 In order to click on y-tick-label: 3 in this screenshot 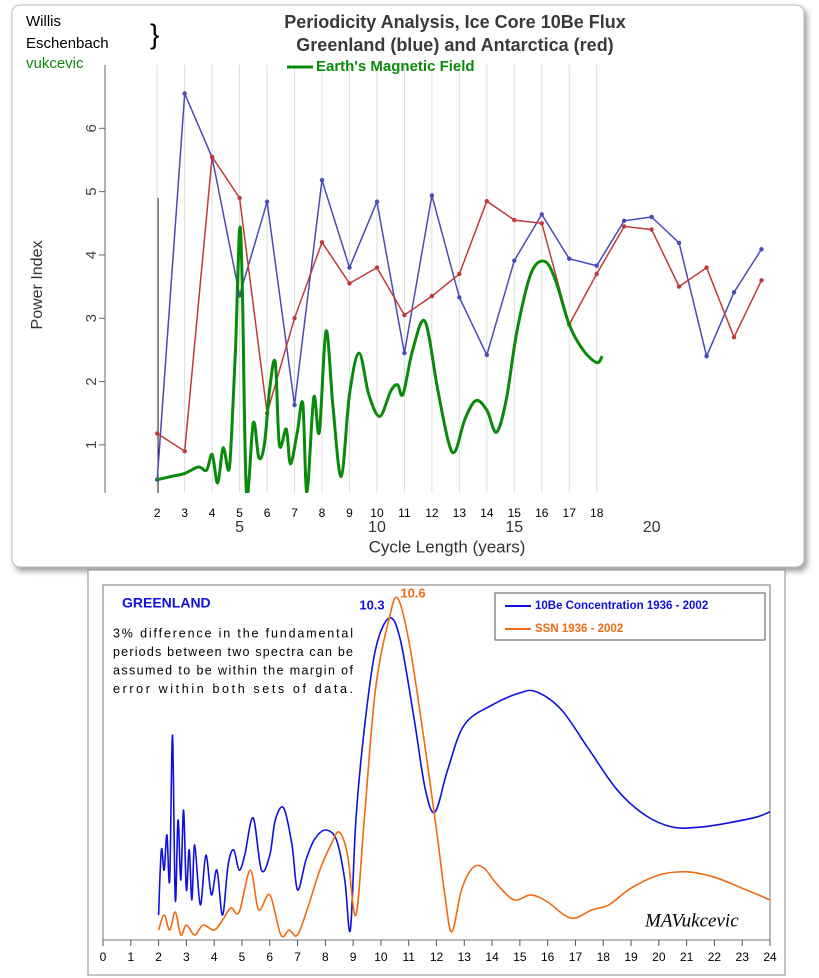, I will do `click(91, 318)`.